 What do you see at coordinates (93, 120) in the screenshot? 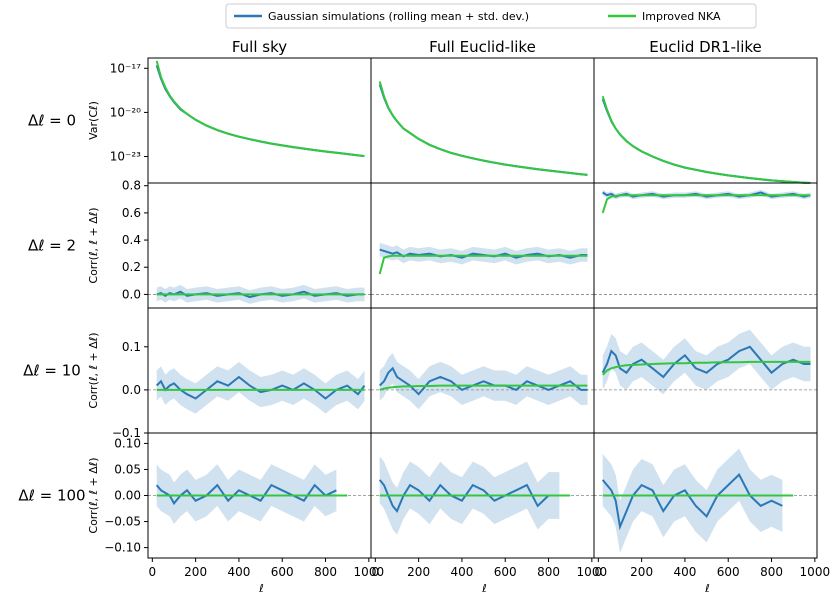
I see `y-axis-title: Var(Cℓ)` at bounding box center [93, 120].